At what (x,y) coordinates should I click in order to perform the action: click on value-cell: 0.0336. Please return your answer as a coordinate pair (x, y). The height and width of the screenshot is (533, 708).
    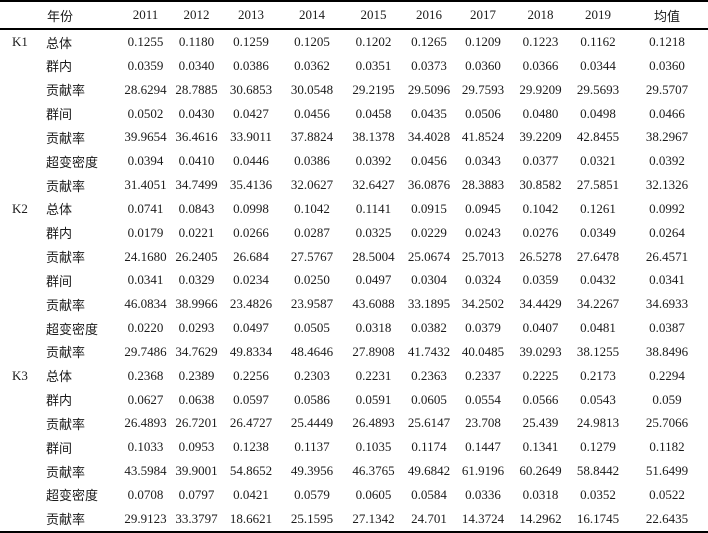
    Looking at the image, I should click on (483, 494).